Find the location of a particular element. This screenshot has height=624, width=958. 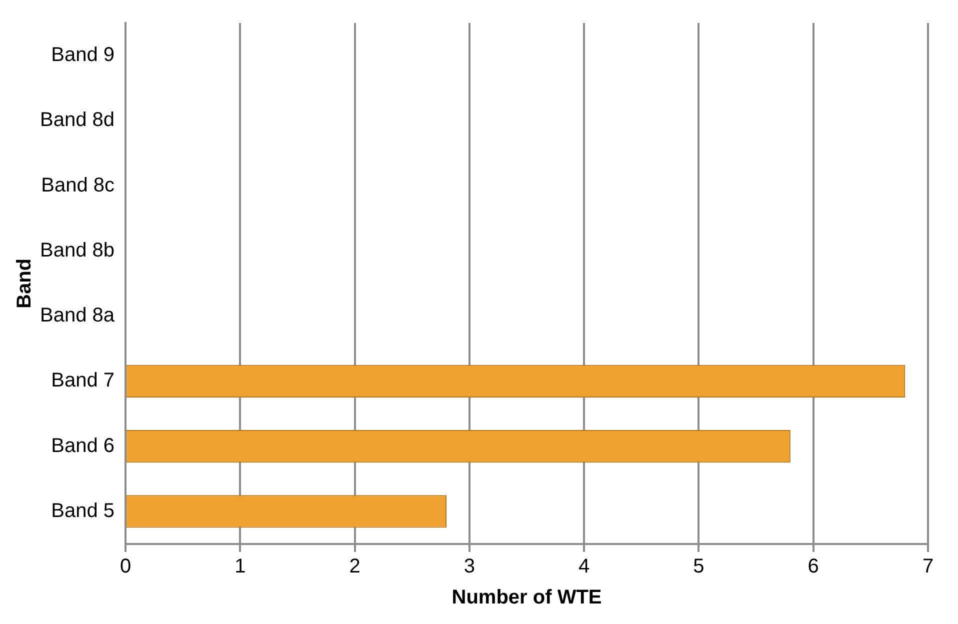

y-axis-title: Band is located at coordinates (25, 283).